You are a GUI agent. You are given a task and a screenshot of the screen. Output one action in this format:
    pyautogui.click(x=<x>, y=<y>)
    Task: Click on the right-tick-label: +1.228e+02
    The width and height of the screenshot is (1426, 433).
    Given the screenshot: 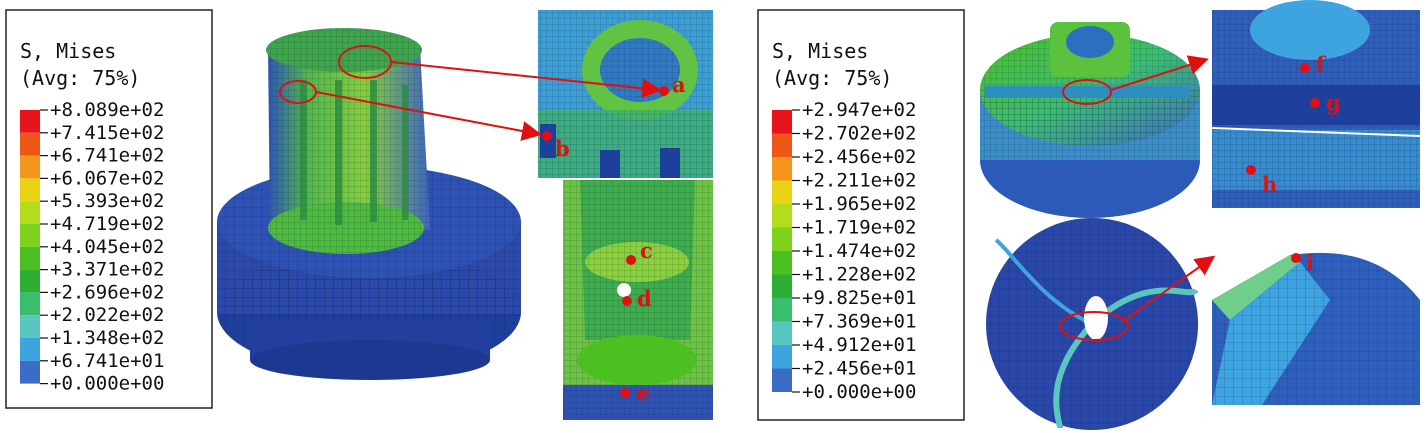 What is the action you would take?
    pyautogui.click(x=859, y=275)
    